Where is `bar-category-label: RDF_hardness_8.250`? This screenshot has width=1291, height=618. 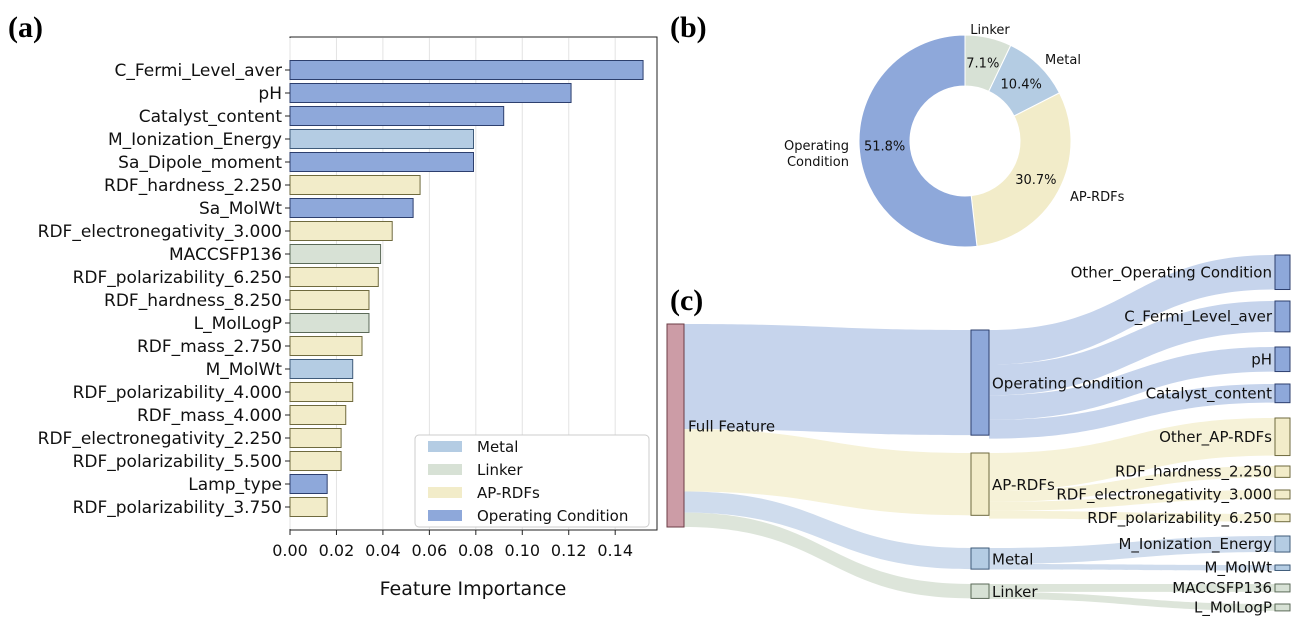 bar-category-label: RDF_hardness_8.250 is located at coordinates (193, 301).